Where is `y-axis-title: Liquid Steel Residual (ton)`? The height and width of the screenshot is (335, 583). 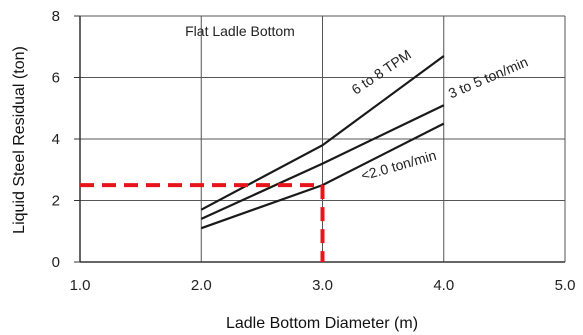
y-axis-title: Liquid Steel Residual (ton) is located at coordinates (19, 140).